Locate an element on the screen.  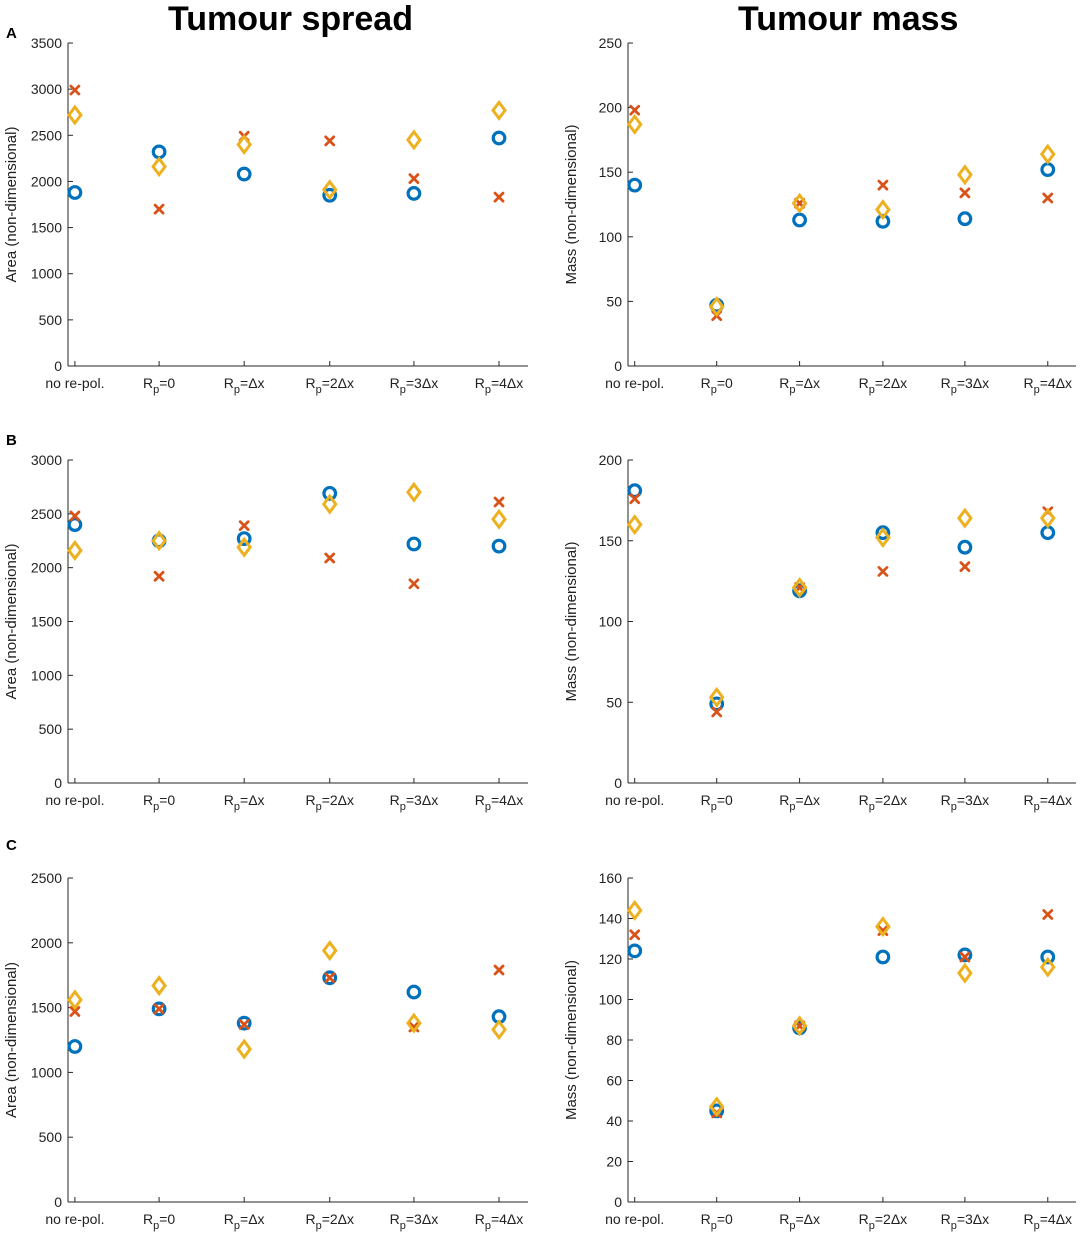
y-tick-label: 250 is located at coordinates (611, 43).